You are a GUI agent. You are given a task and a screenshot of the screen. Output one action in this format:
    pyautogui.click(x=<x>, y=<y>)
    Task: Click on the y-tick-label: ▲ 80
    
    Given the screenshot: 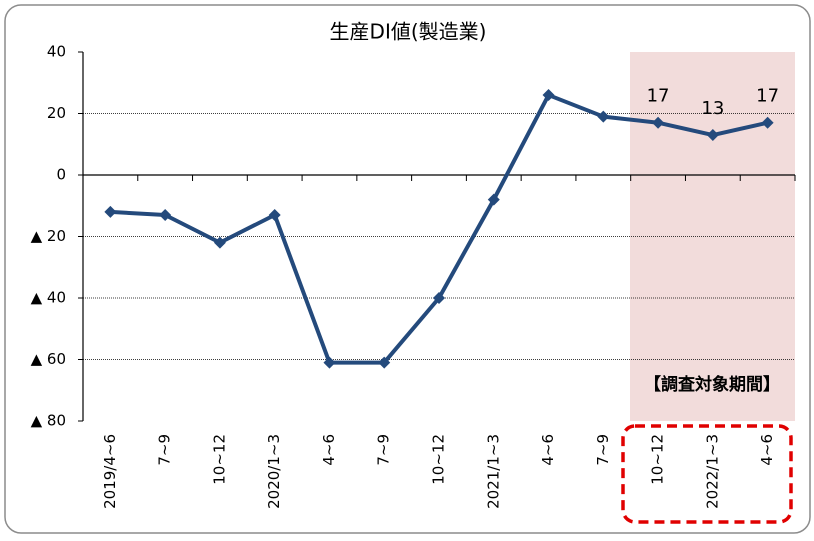 What is the action you would take?
    pyautogui.click(x=48, y=421)
    